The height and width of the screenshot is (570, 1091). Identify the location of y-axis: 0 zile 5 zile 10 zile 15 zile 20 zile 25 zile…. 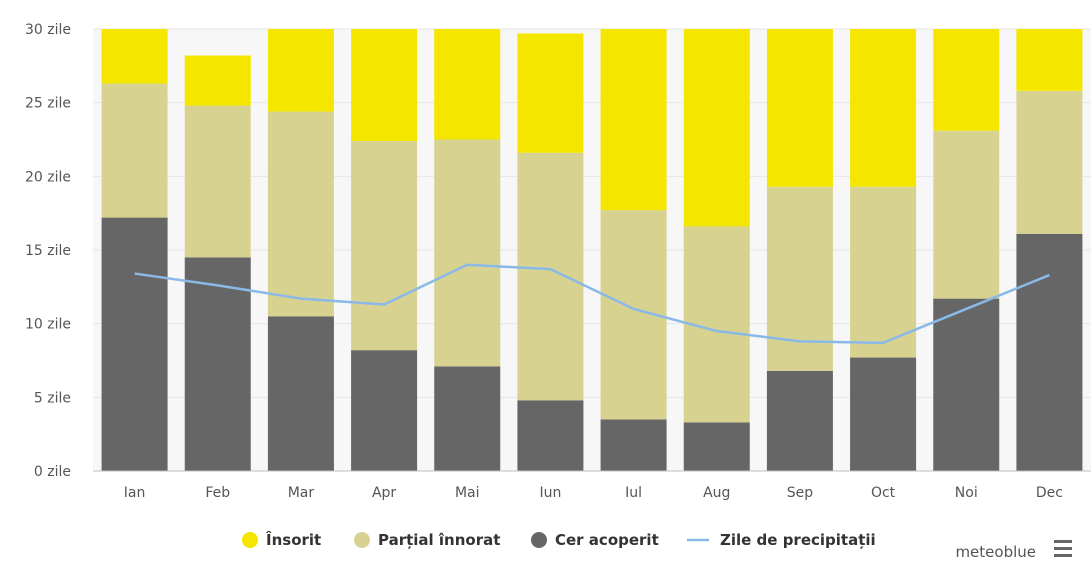
(48, 251).